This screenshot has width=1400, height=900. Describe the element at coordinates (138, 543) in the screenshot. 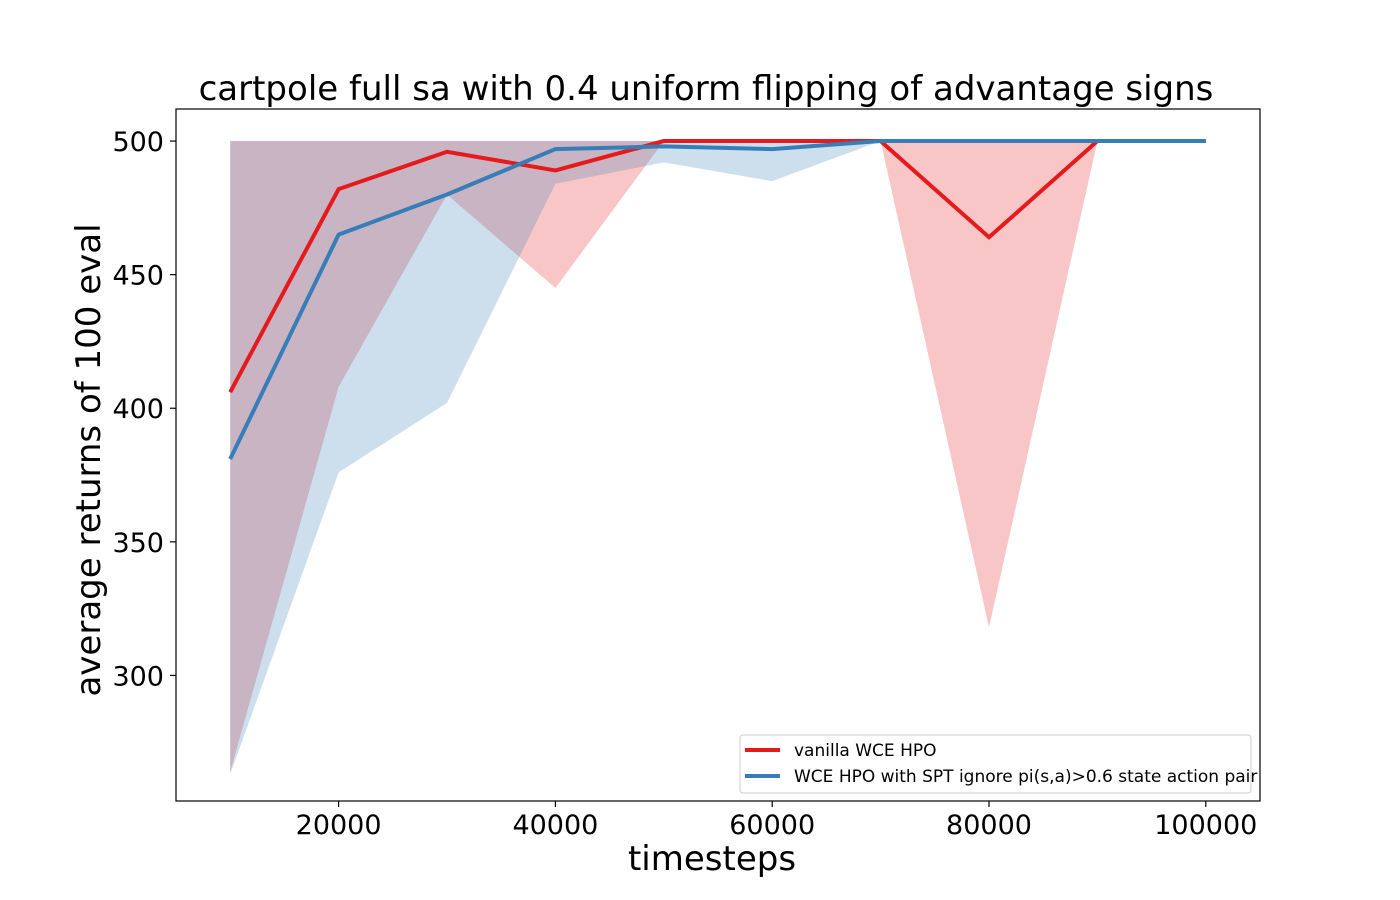

I see `y-tick-label: 350` at that location.